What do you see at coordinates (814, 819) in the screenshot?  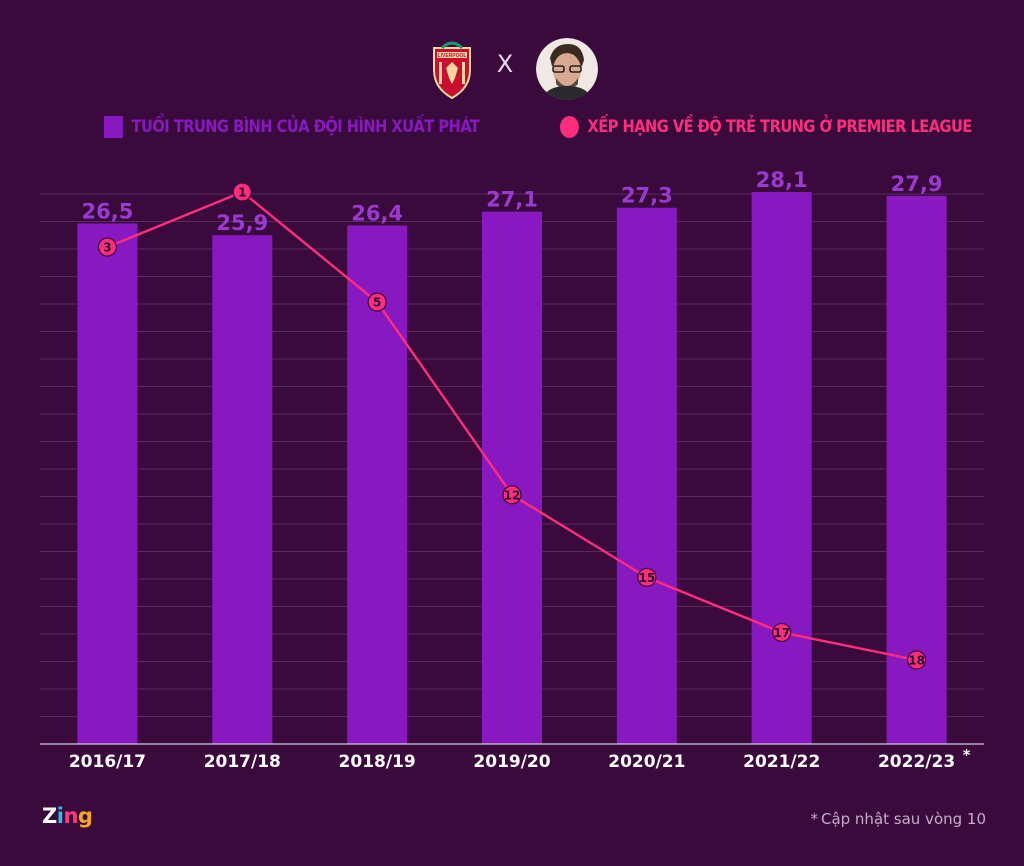 I see `note-star: *` at bounding box center [814, 819].